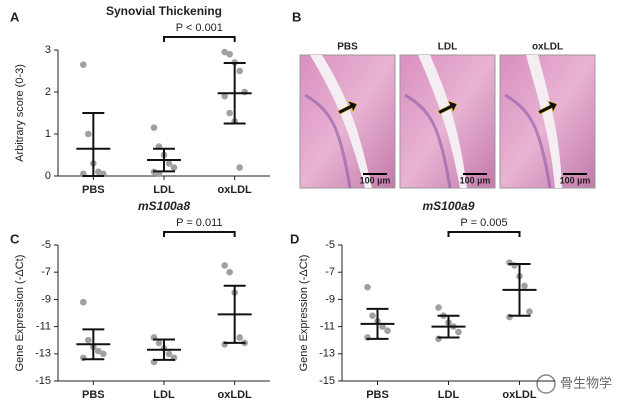  What do you see at coordinates (20, 113) in the screenshot?
I see `y-axis-label: Arbitrary score (0-3)` at bounding box center [20, 113].